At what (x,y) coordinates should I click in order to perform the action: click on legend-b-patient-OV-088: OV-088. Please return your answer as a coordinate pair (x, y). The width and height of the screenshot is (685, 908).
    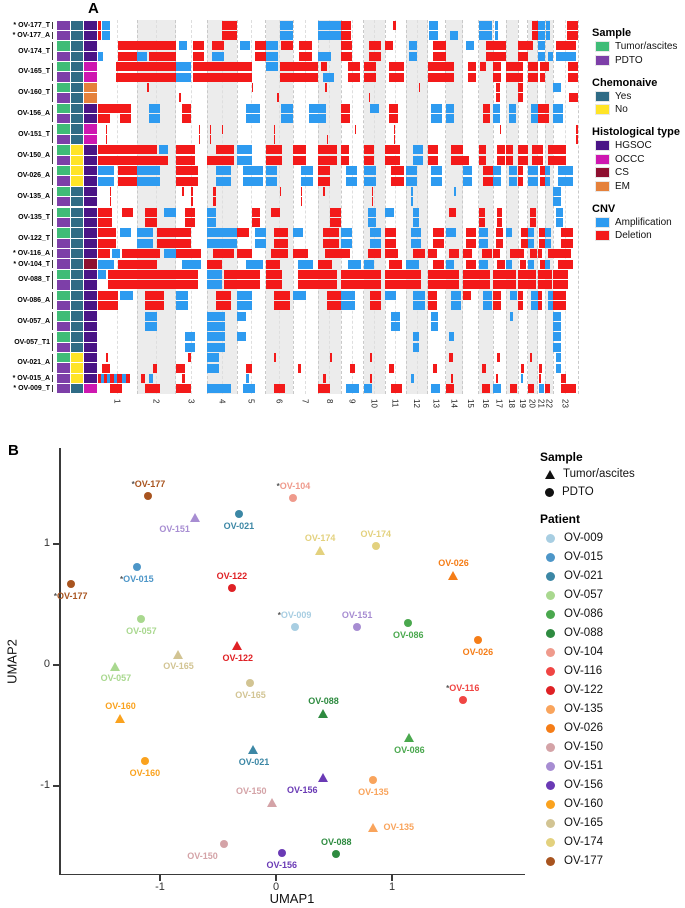
    Looking at the image, I should click on (574, 633).